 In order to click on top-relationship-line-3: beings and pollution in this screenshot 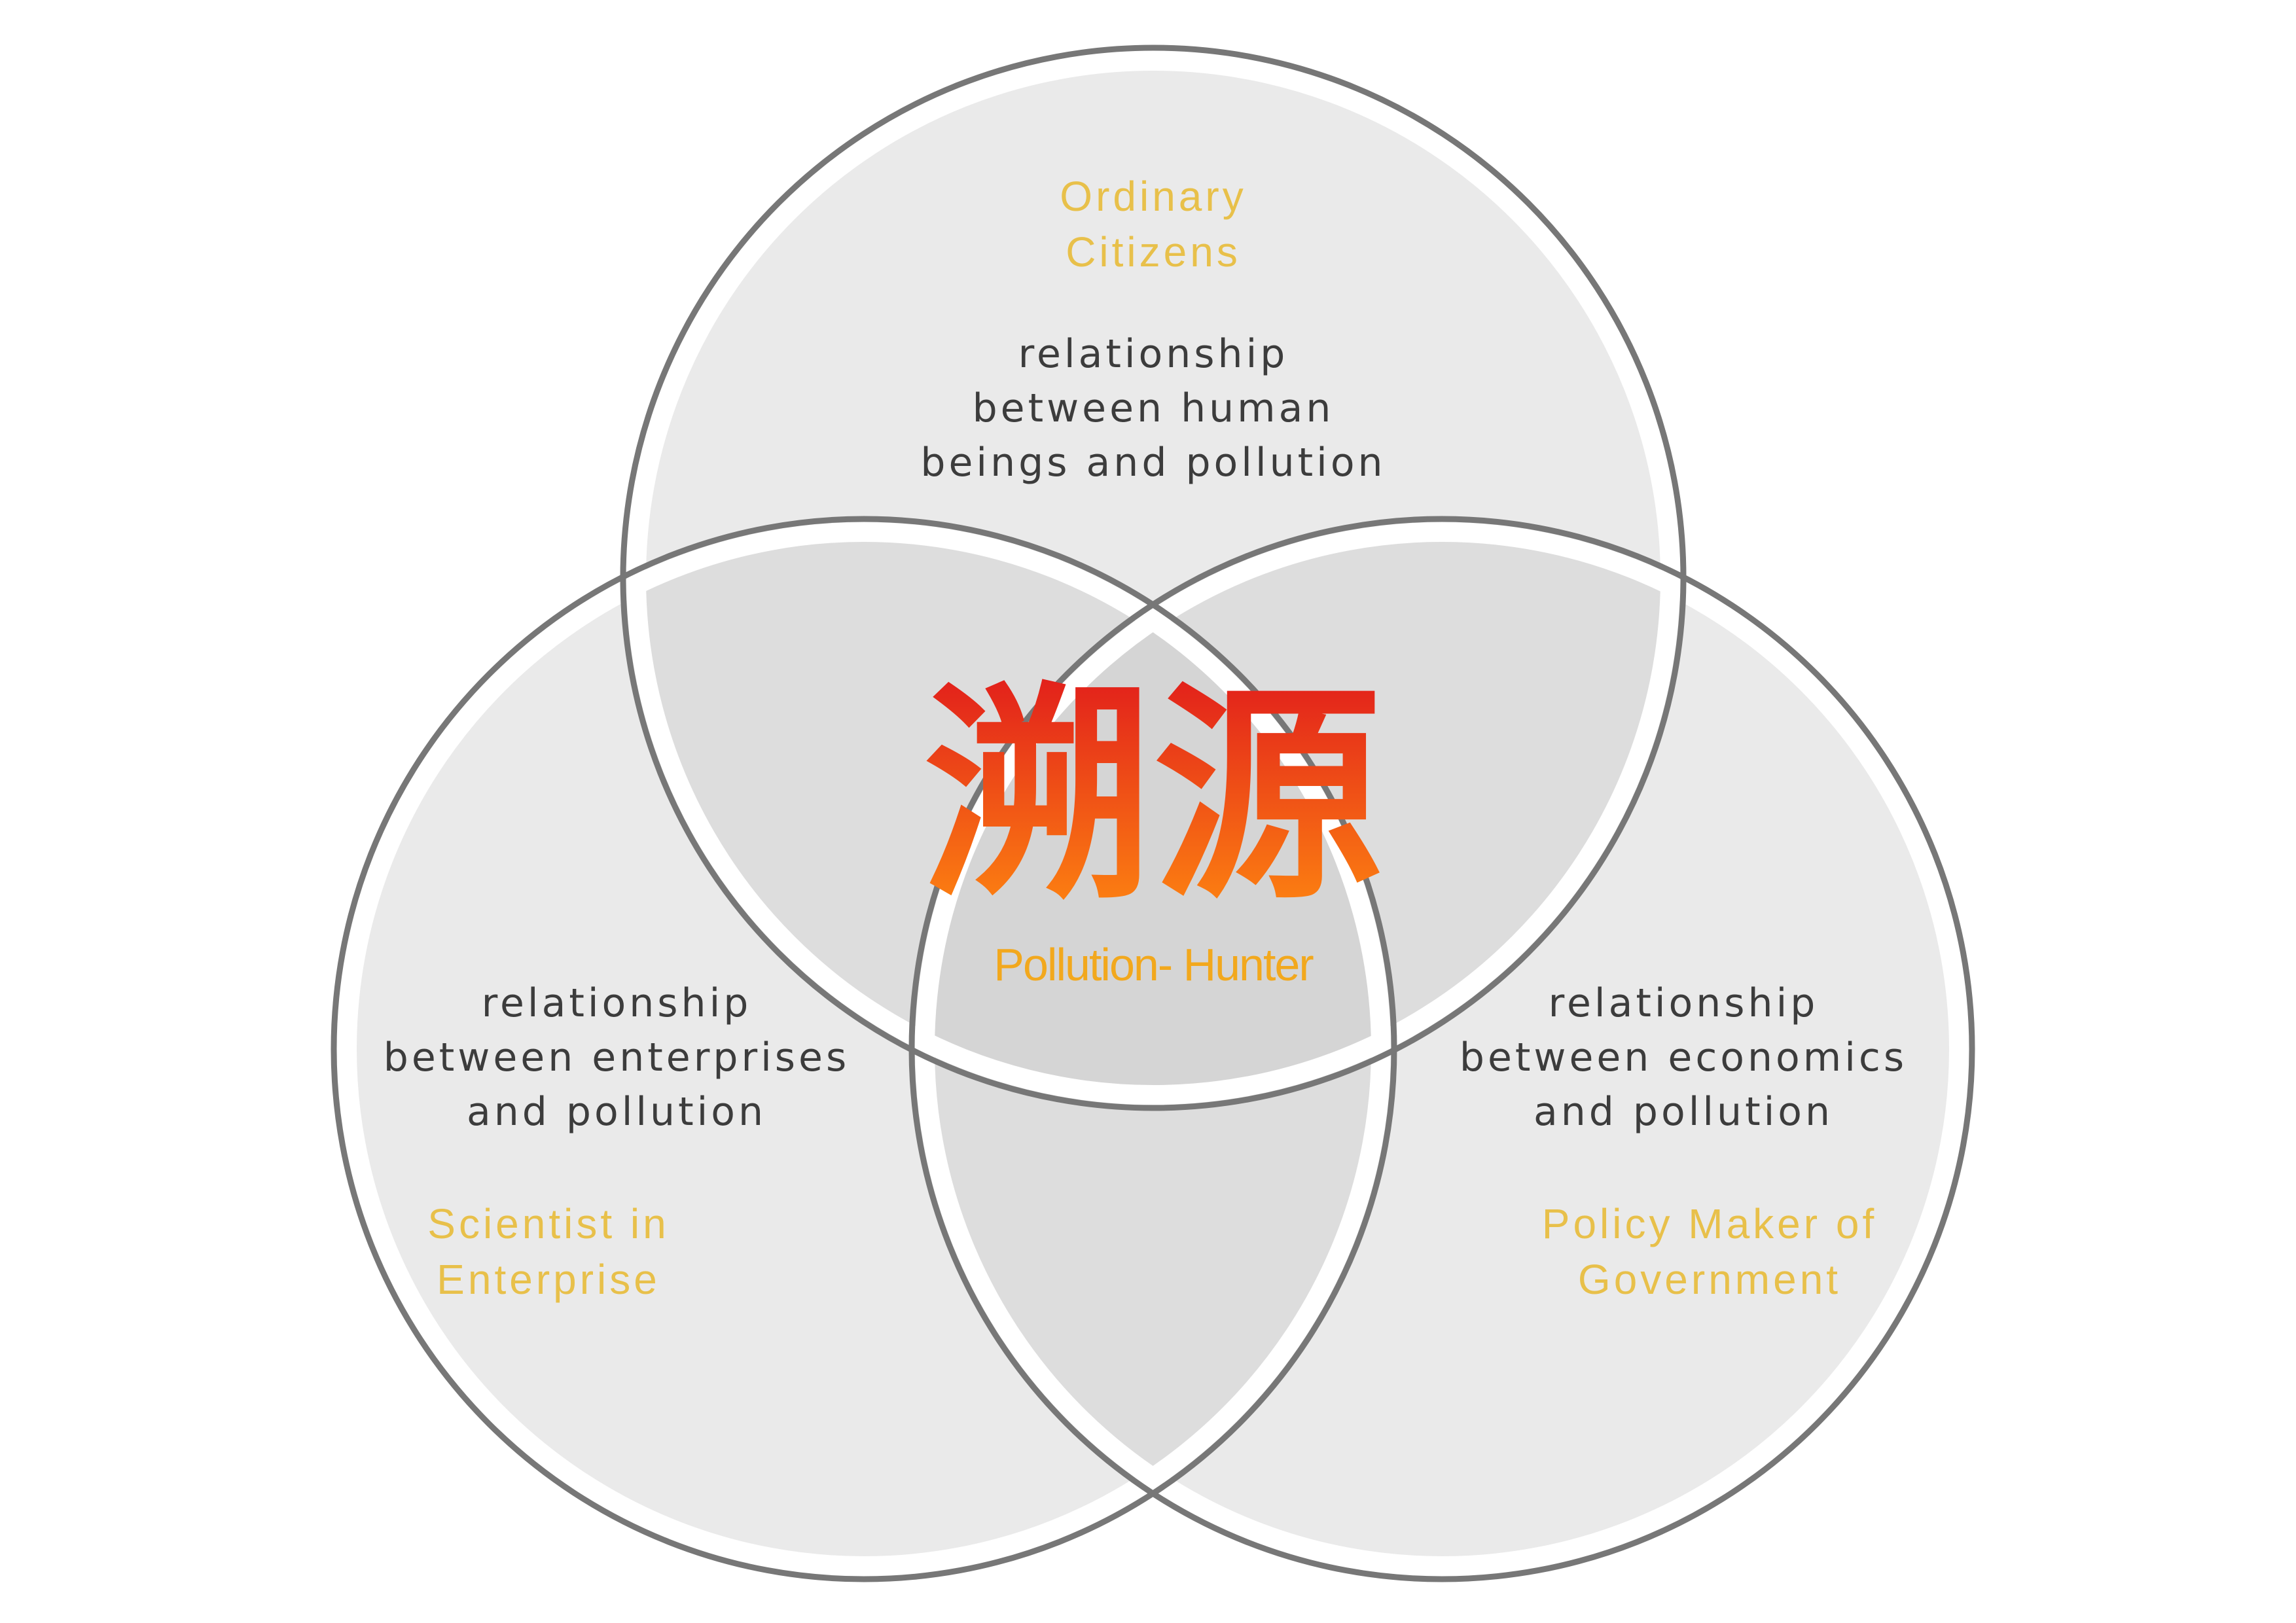, I will do `click(1153, 463)`.